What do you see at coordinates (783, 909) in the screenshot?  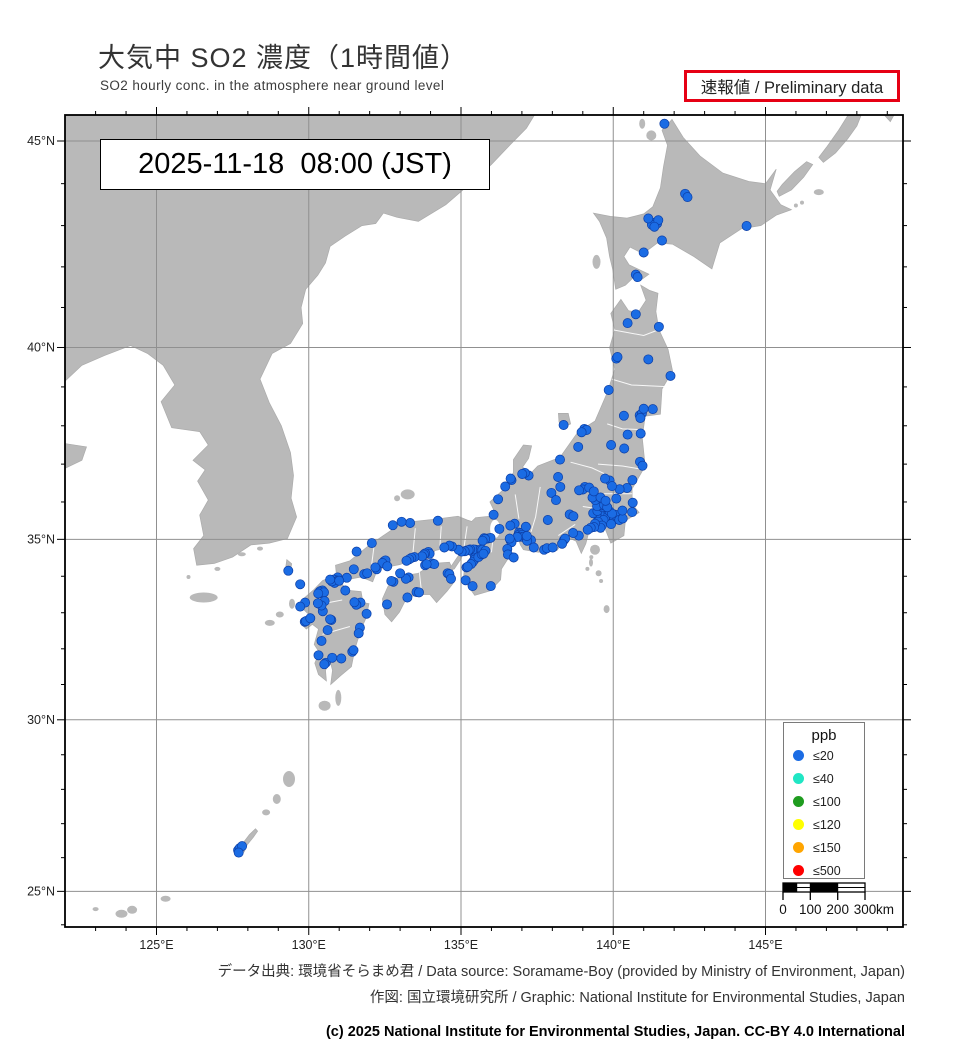 I see `scale-bar-tick-label: 0` at bounding box center [783, 909].